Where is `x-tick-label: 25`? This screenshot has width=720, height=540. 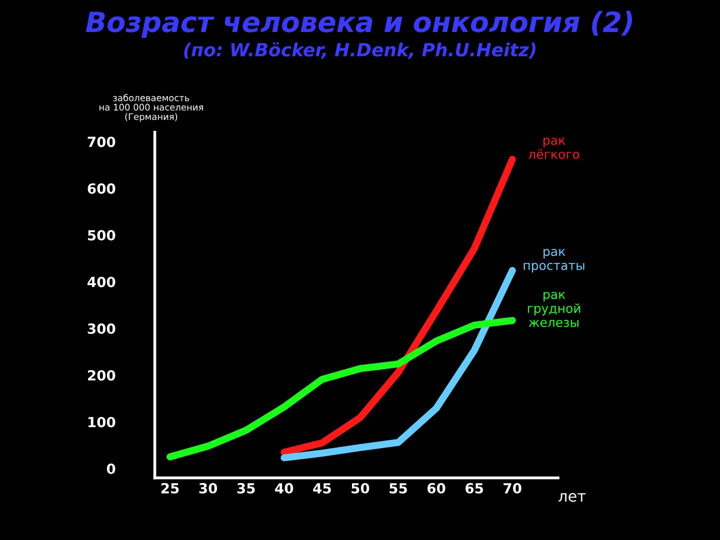 x-tick-label: 25 is located at coordinates (170, 488).